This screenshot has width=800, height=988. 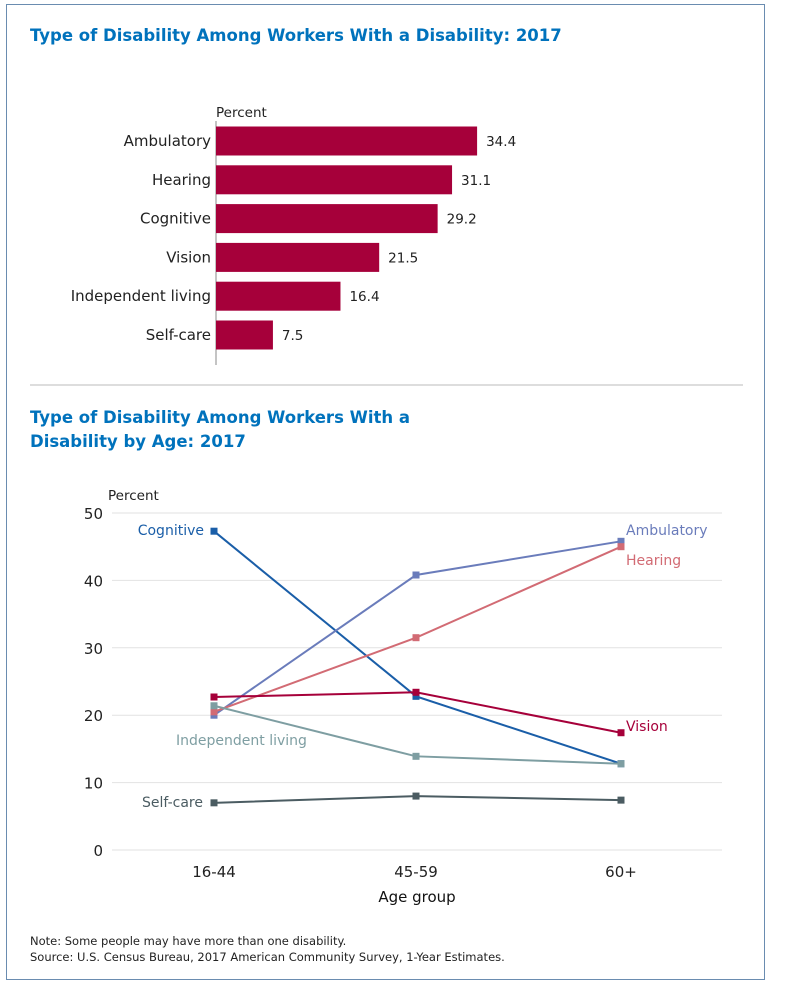 I want to click on series-label: Vision, so click(x=647, y=727).